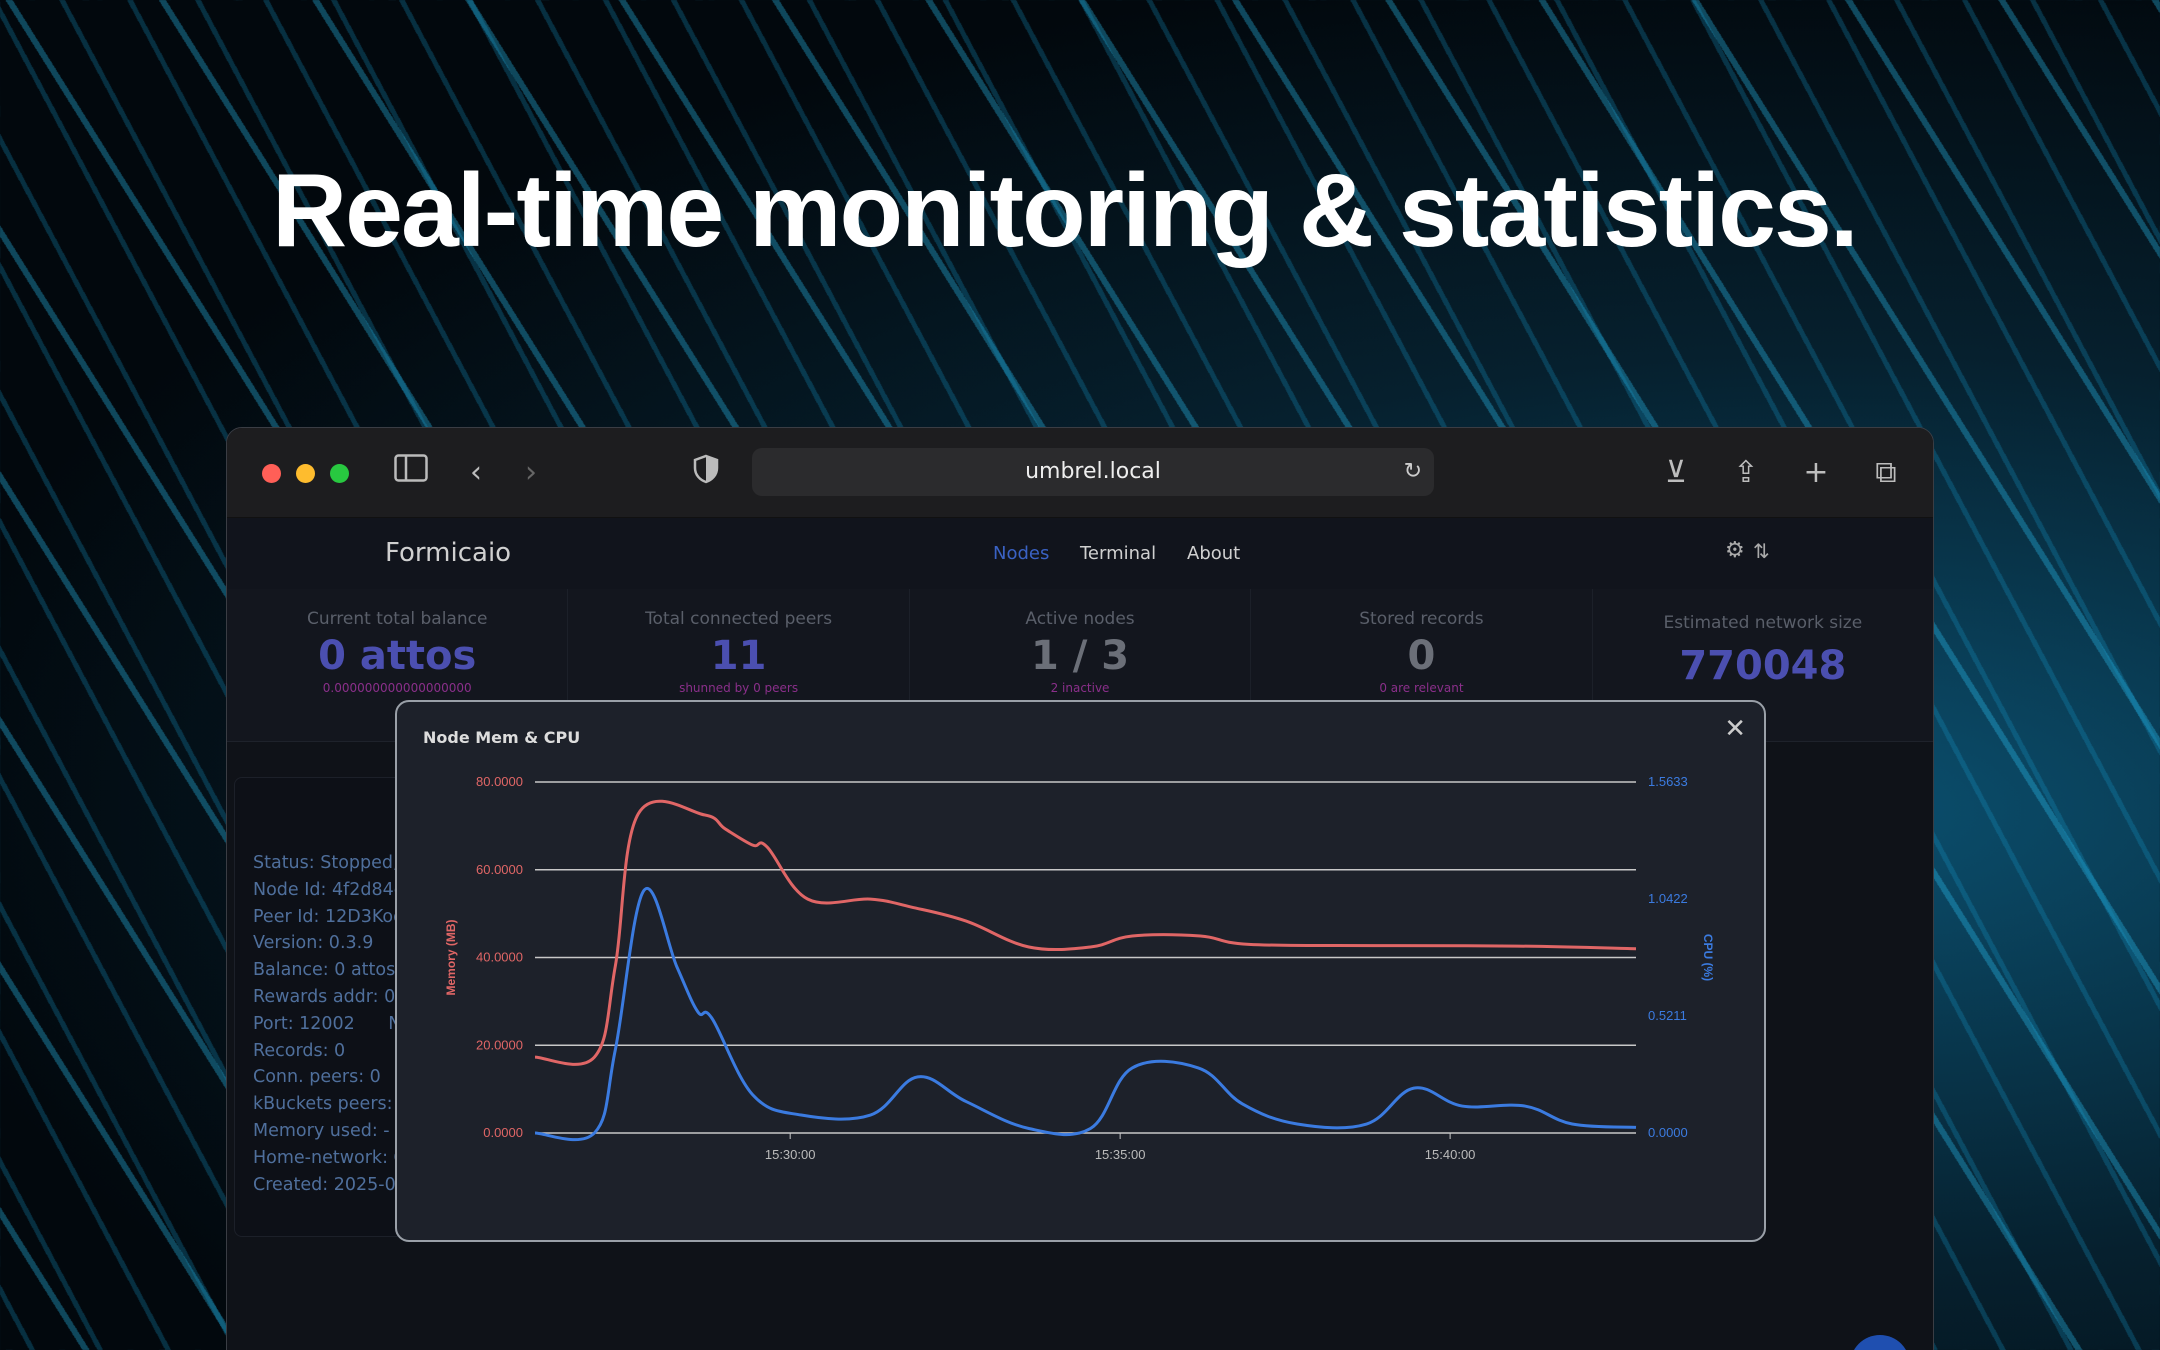  Describe the element at coordinates (397, 688) in the screenshot. I see `stat-sub: 0.000000000000000000` at that location.